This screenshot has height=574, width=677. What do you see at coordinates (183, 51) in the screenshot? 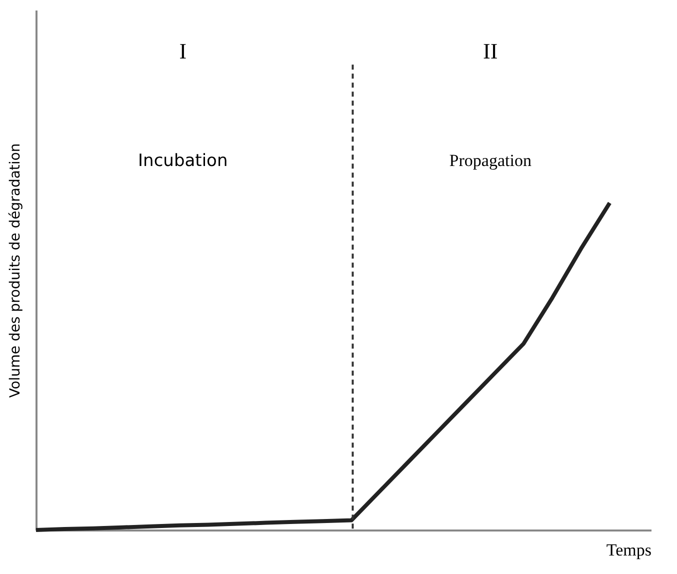
I see `text: I` at bounding box center [183, 51].